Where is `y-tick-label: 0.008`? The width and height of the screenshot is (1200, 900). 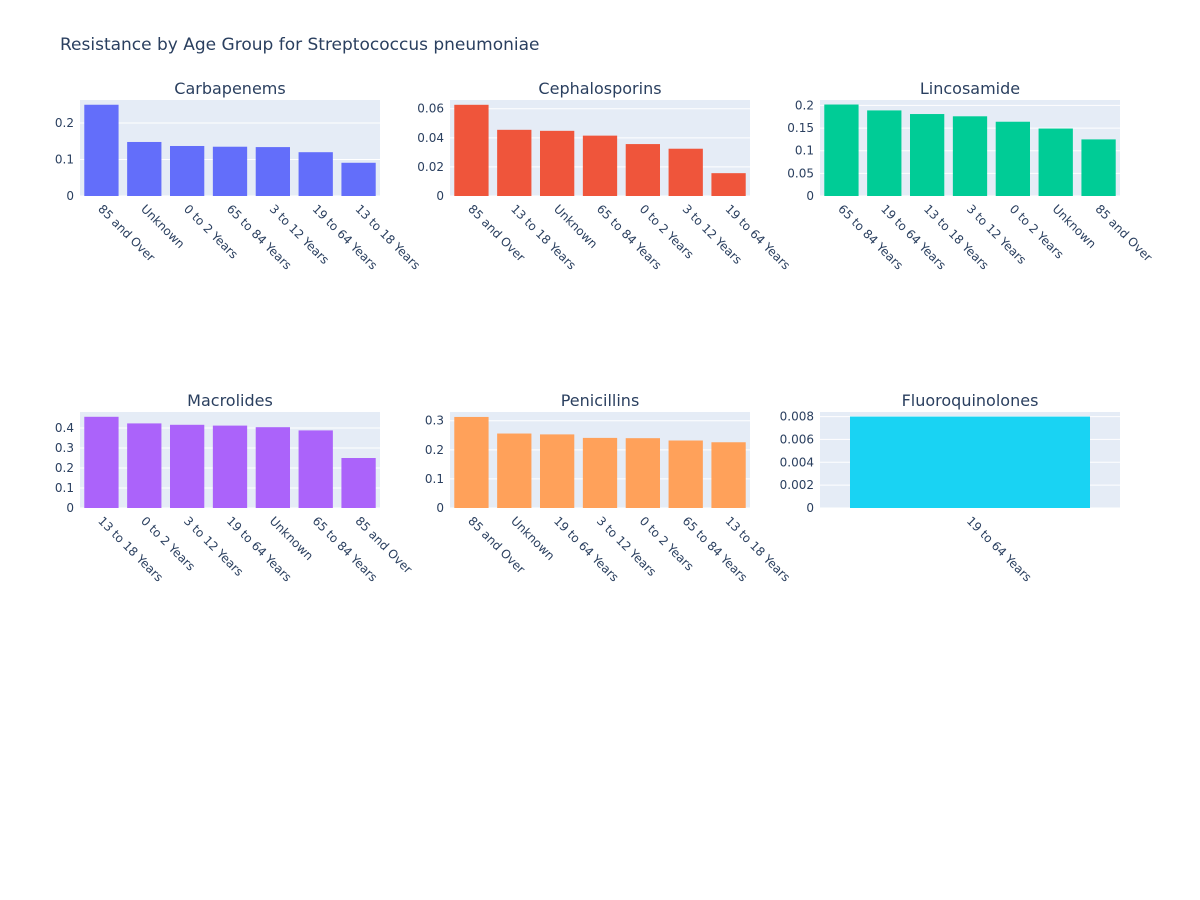 y-tick-label: 0.008 is located at coordinates (797, 417).